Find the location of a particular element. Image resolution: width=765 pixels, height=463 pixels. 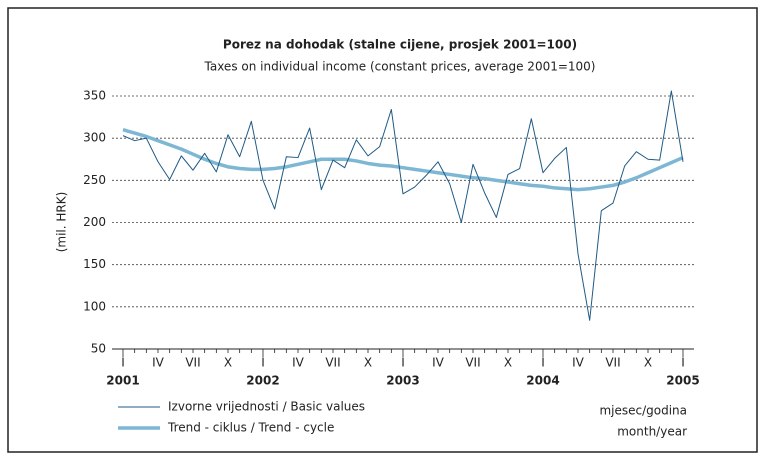

y-tick-label: 150 is located at coordinates (94, 264).